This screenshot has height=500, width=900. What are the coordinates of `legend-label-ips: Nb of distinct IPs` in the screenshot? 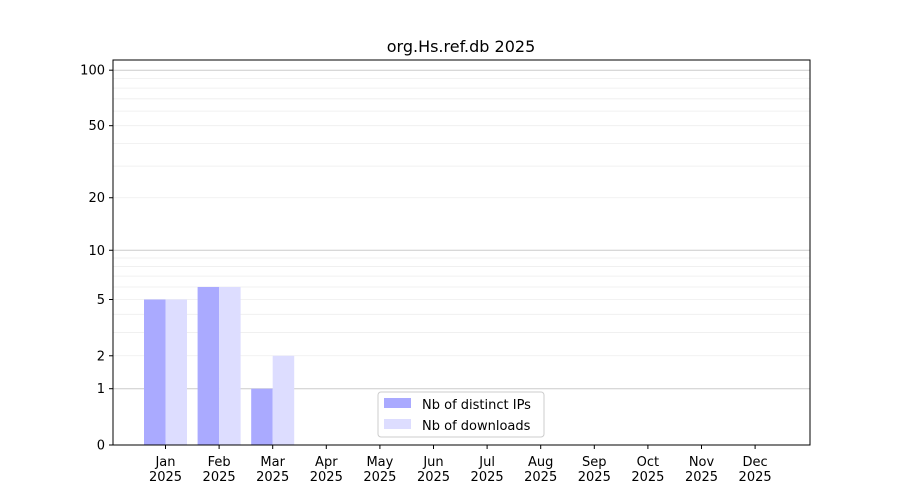 It's located at (476, 405).